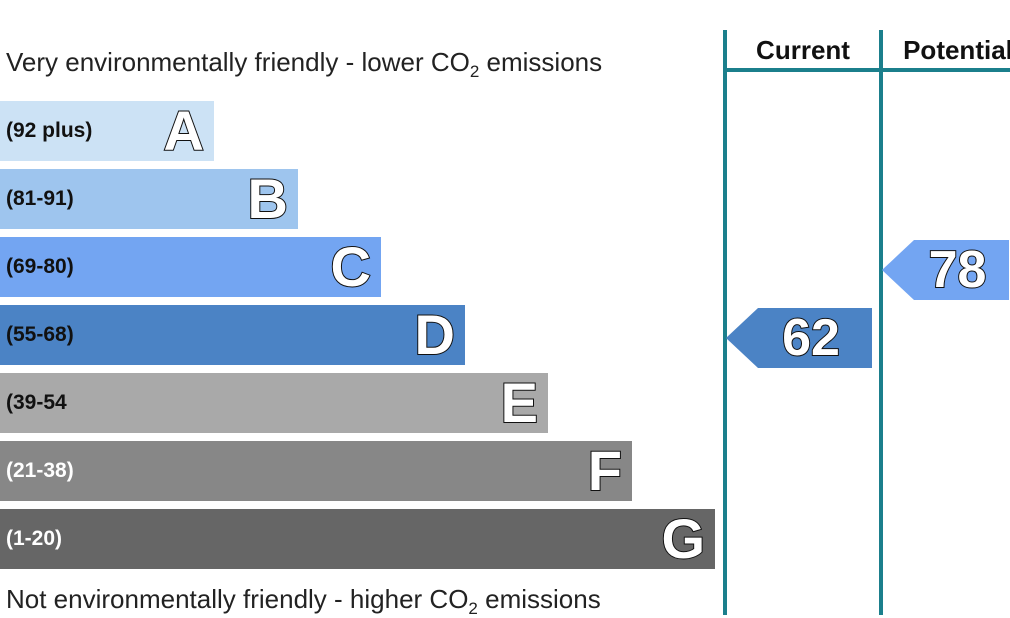 This screenshot has width=1010, height=618. I want to click on potential-rating-value: 78, so click(958, 270).